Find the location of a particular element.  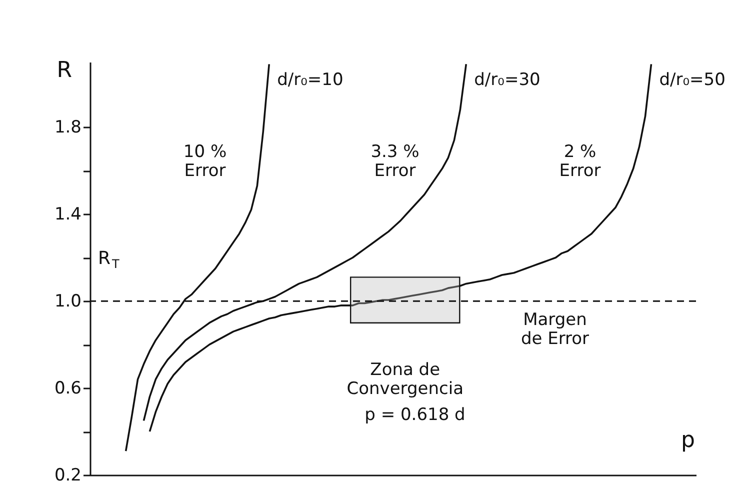

series-label: d/r₀=10 is located at coordinates (310, 80).